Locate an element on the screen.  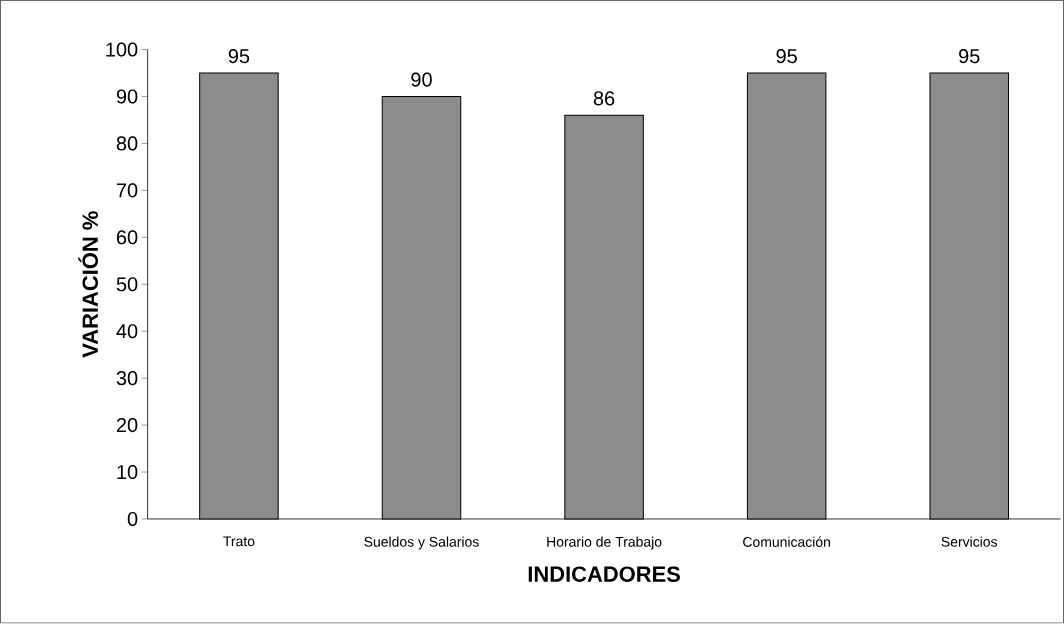
y-tick-label: 20 is located at coordinates (127, 425).